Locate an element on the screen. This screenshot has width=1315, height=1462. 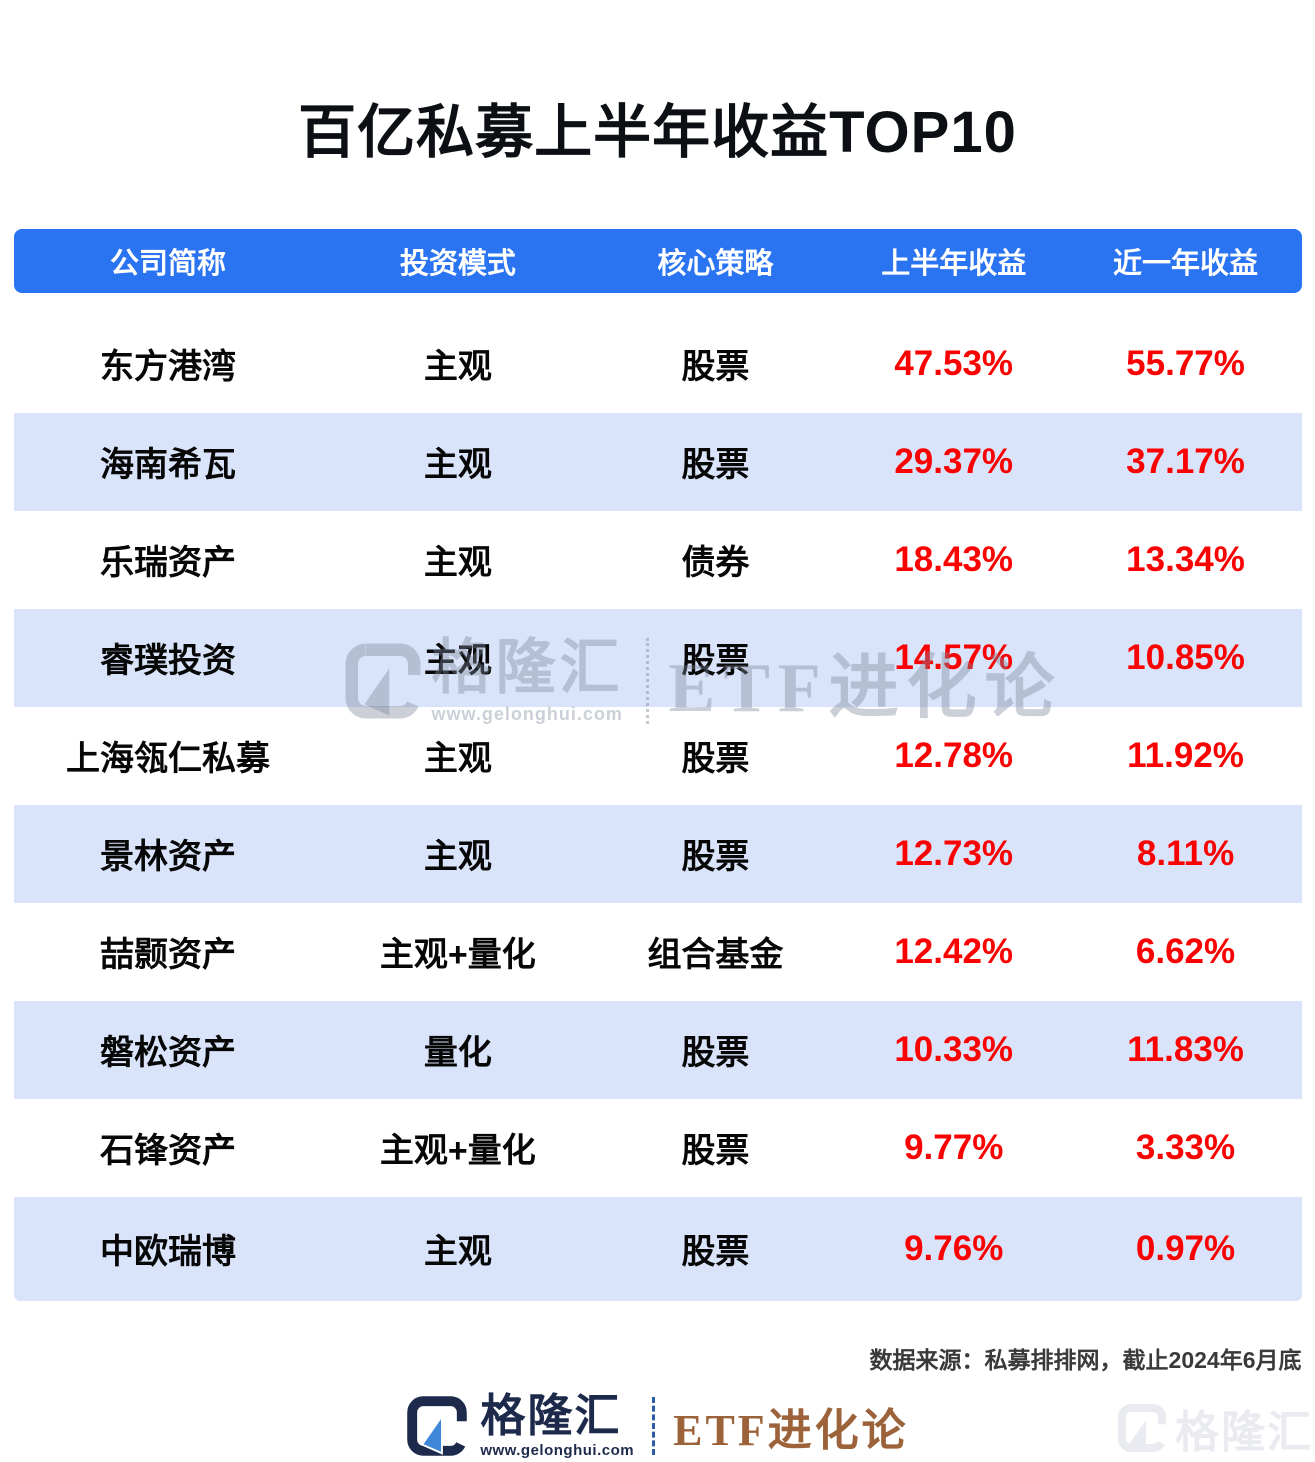
table-row: 中欧瑞博 主观 股票 9.76% 0.97% is located at coordinates (657, 1248).